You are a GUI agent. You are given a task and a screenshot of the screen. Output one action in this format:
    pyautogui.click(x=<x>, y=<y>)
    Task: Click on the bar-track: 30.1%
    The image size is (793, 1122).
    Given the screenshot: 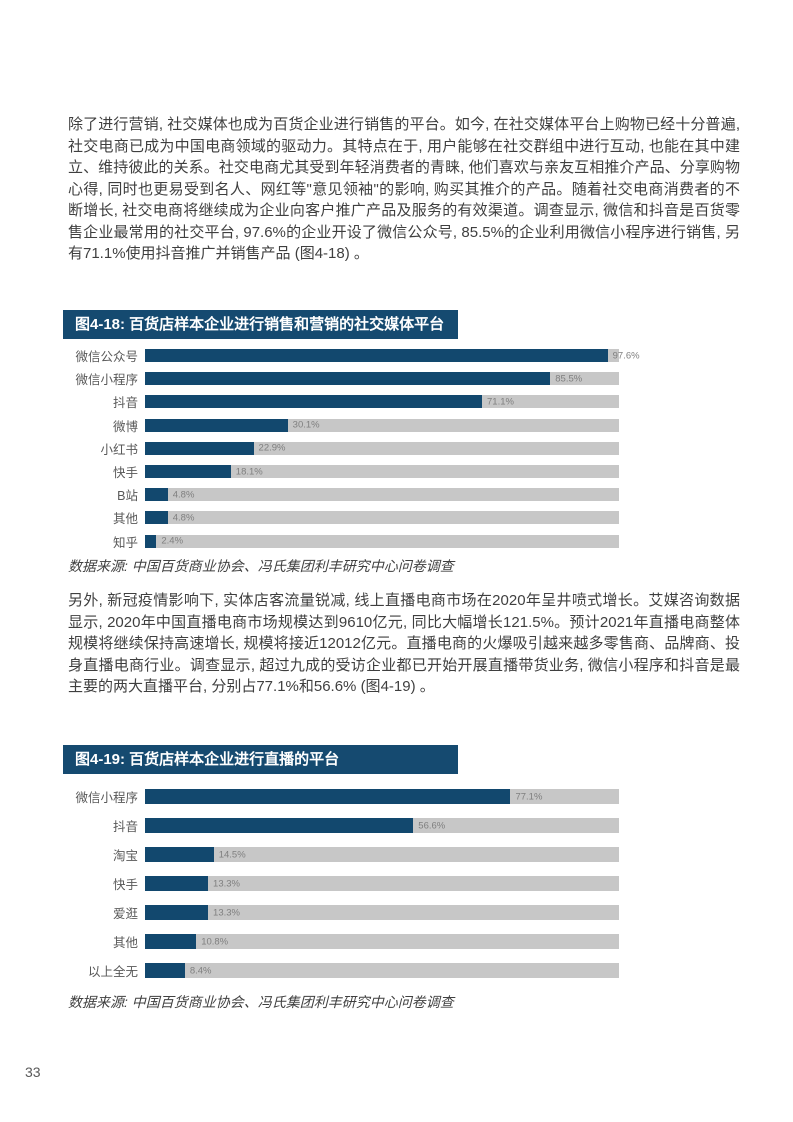 What is the action you would take?
    pyautogui.click(x=382, y=425)
    